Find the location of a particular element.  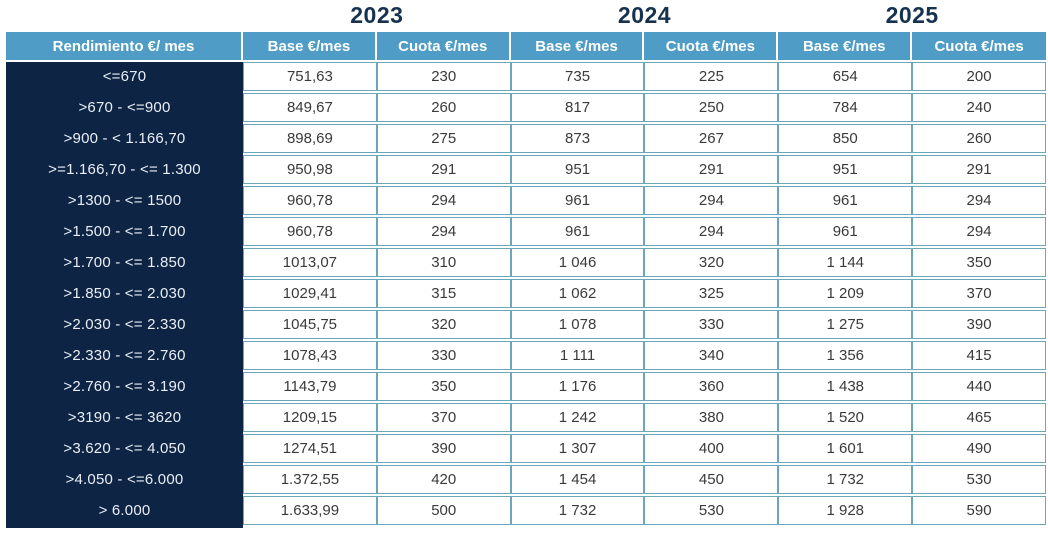

column-header-base-2023: Base €/mes is located at coordinates (310, 46).